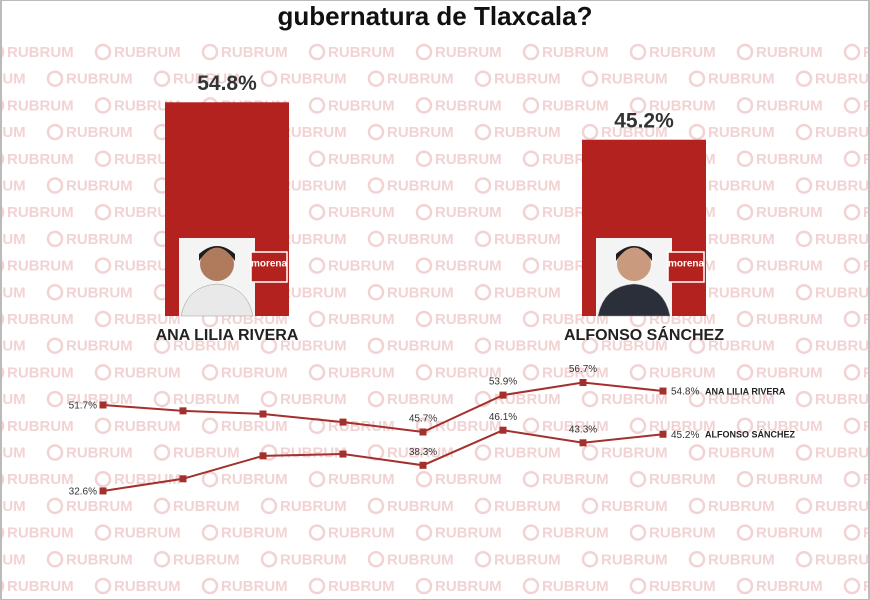 This screenshot has width=870, height=600. What do you see at coordinates (83, 492) in the screenshot?
I see `point-value-label: 32.6%` at bounding box center [83, 492].